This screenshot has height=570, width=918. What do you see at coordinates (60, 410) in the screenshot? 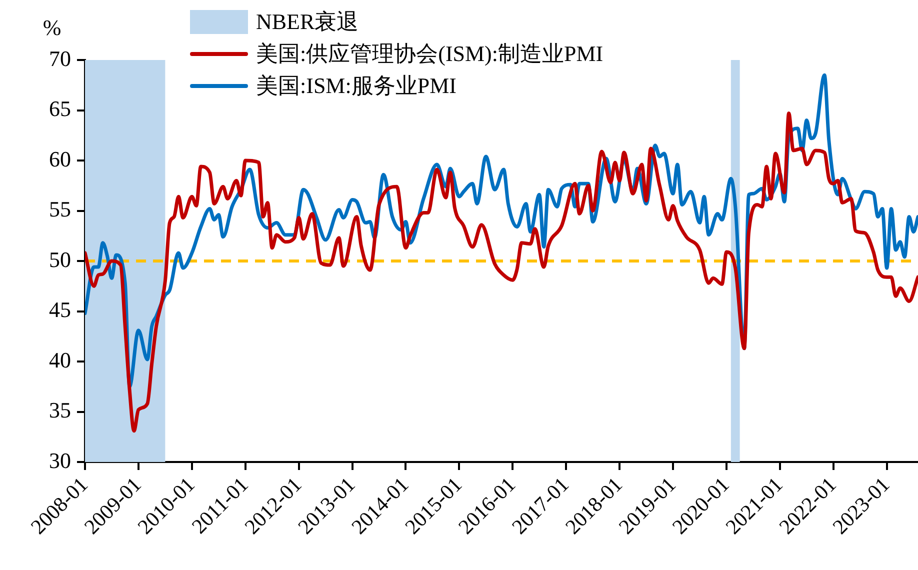
I see `y-tick-label: 35` at bounding box center [60, 410].